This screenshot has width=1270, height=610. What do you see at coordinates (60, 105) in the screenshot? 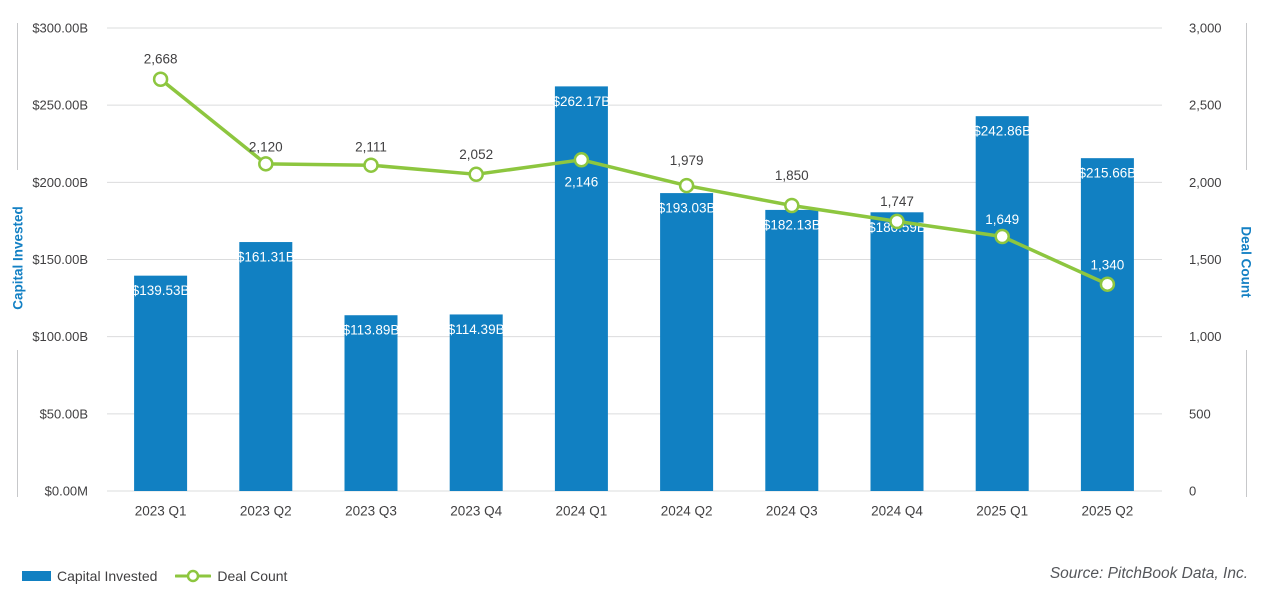
I see `left-axis-tick-label: $250.00B` at bounding box center [60, 105].